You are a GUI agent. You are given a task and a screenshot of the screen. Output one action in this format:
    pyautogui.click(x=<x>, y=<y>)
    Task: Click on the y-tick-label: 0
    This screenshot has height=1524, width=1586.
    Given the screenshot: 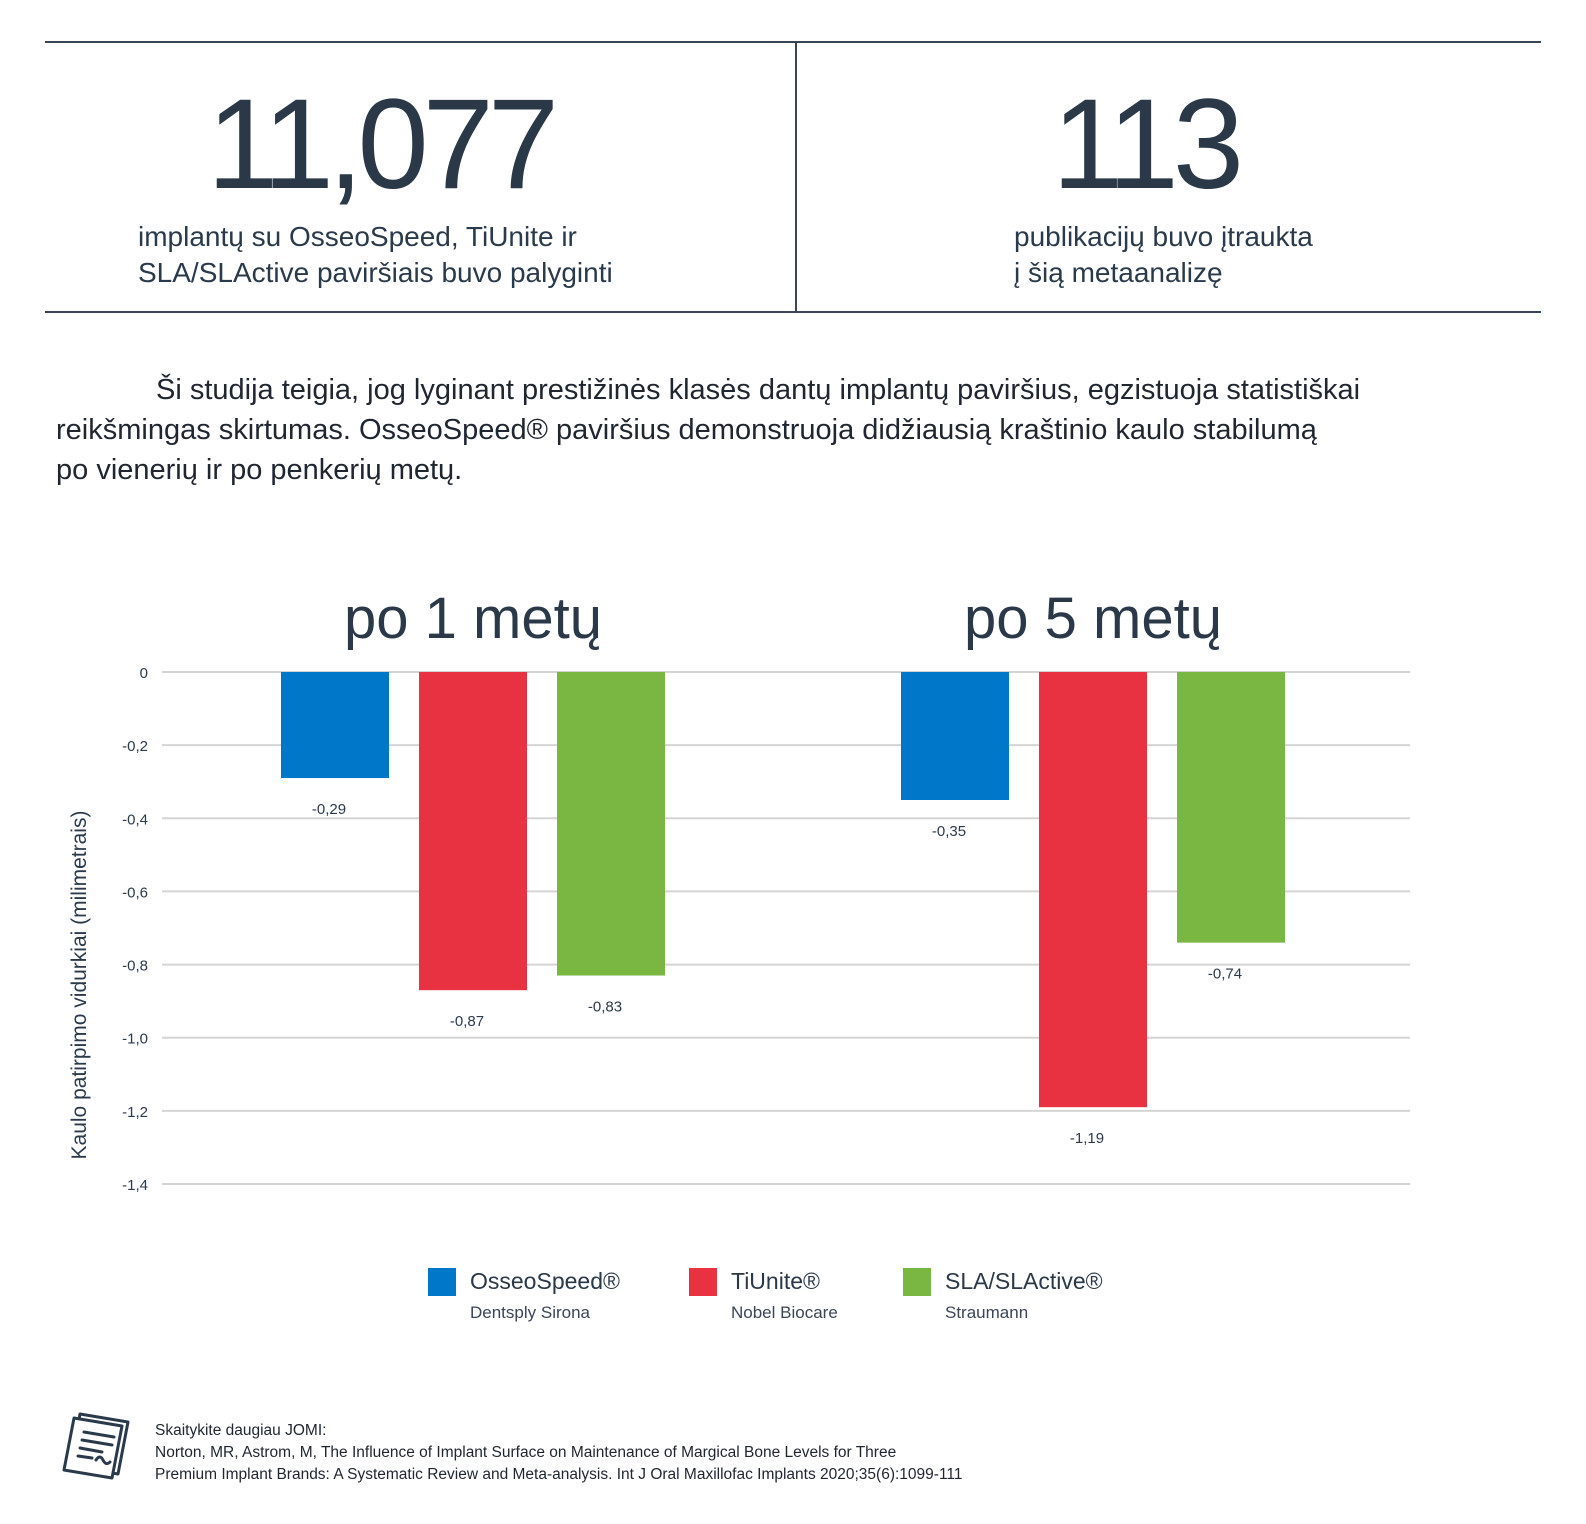 What is the action you would take?
    pyautogui.click(x=144, y=673)
    